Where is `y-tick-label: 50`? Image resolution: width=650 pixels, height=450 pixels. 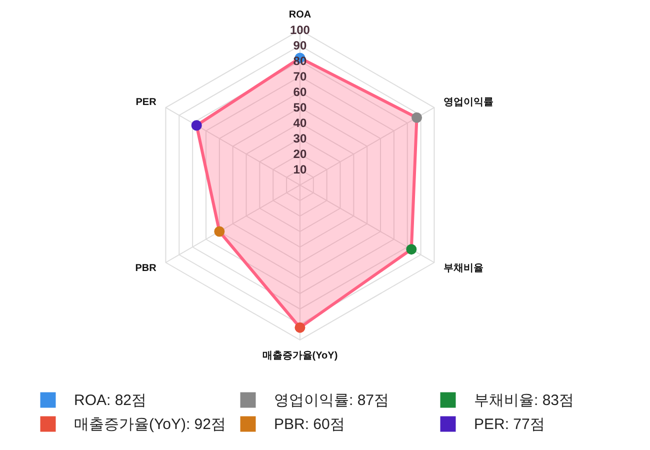 y-tick-label: 50 is located at coordinates (300, 107).